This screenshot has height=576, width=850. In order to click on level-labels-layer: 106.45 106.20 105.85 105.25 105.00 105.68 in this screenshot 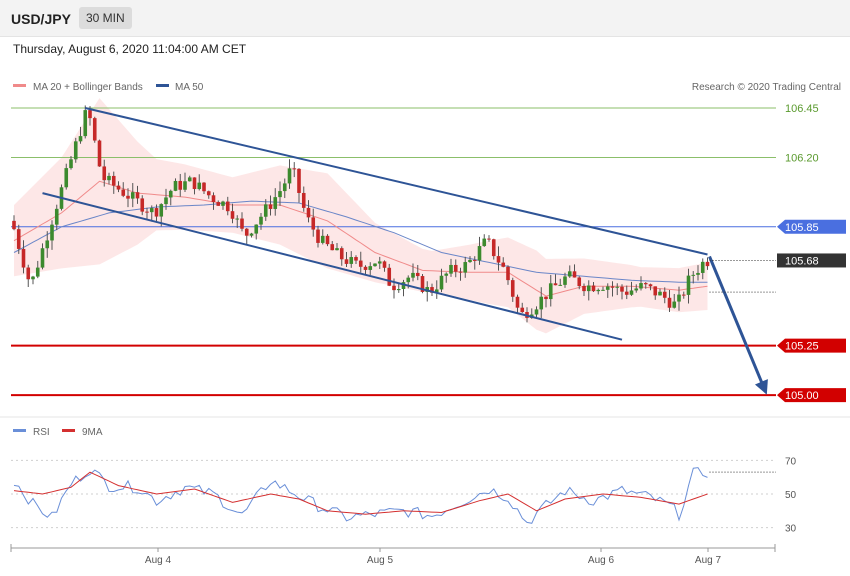, I will do `click(777, 253)`.